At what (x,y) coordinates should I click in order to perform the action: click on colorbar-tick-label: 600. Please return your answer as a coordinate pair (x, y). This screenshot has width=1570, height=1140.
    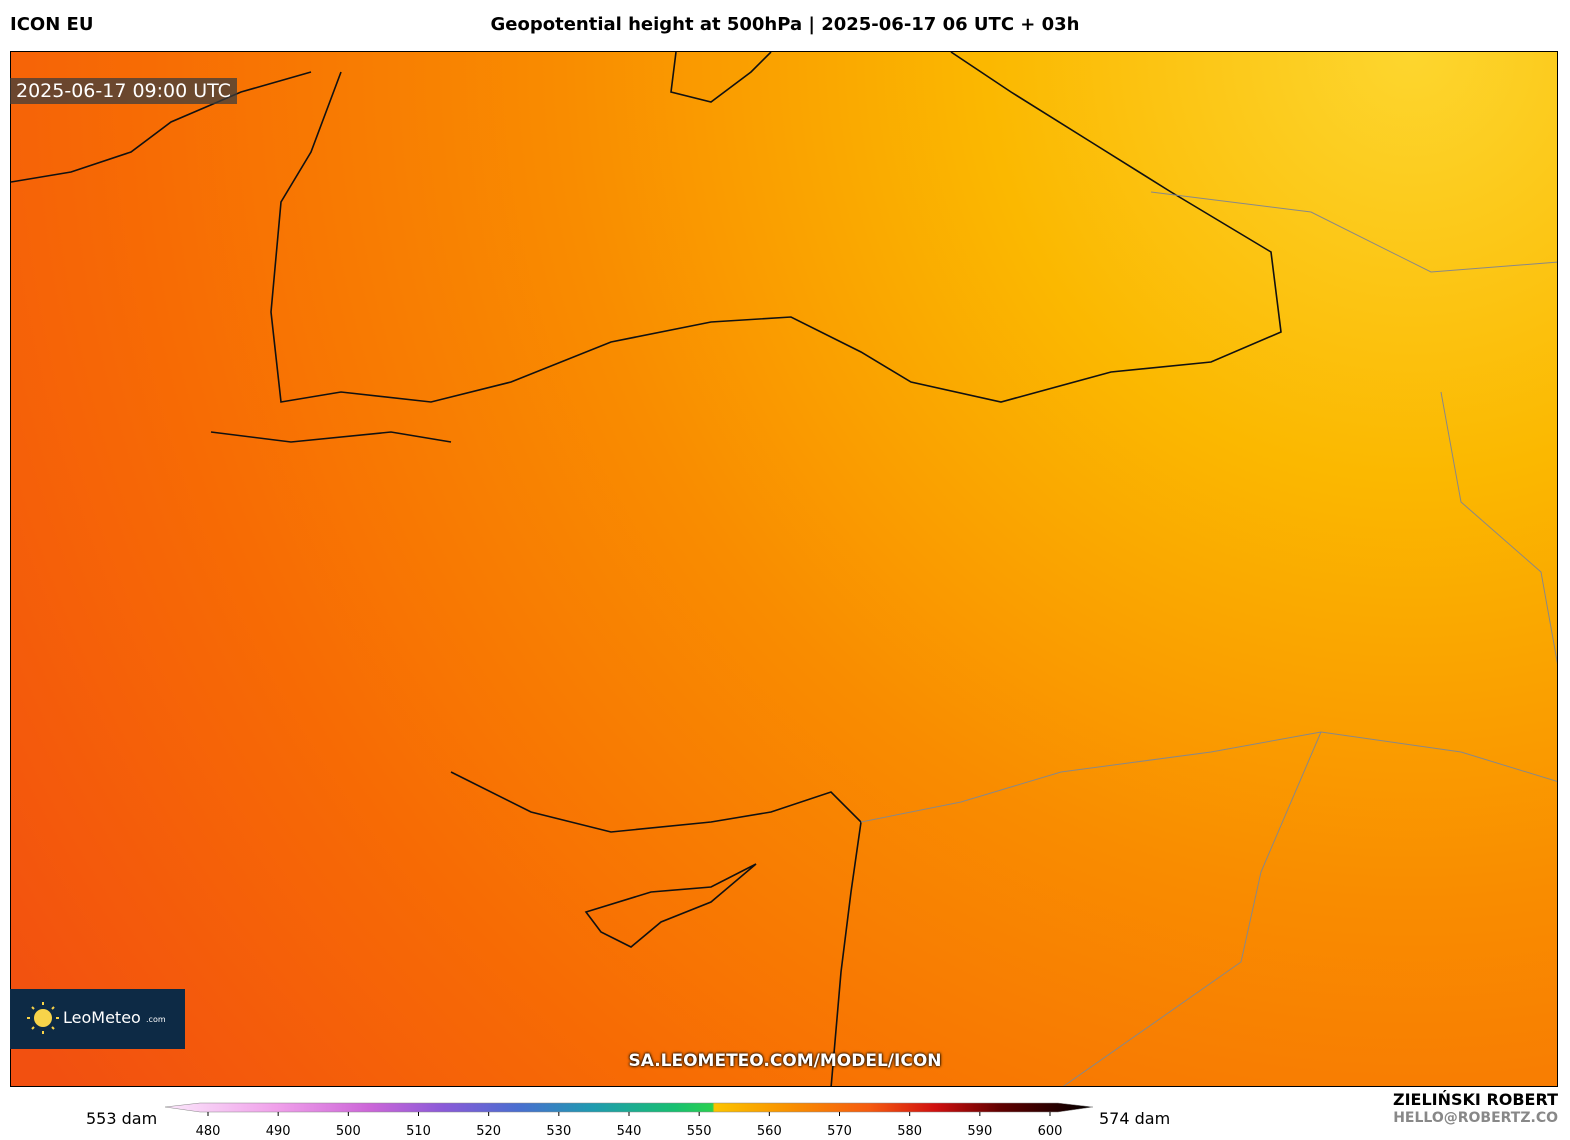
    Looking at the image, I should click on (1050, 1131).